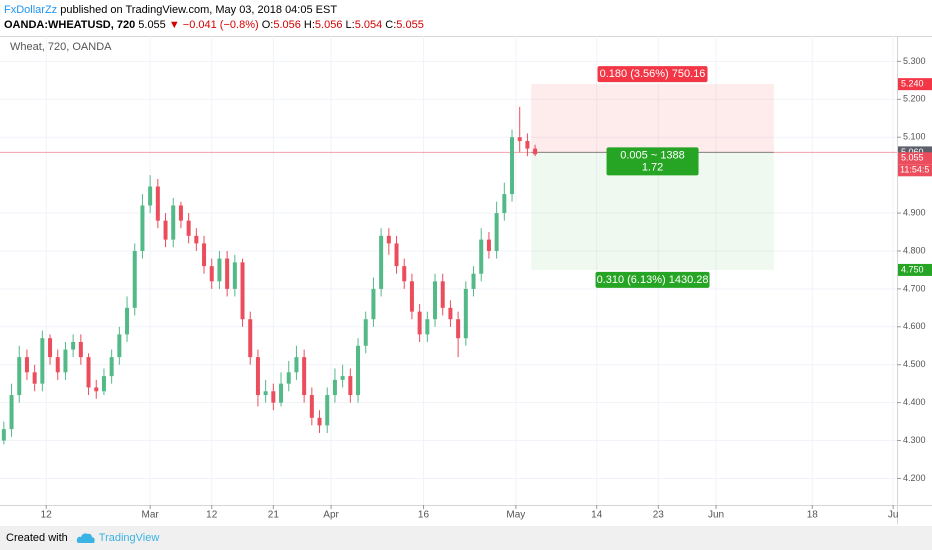 The image size is (932, 550). I want to click on y-tick-label: 4.200, so click(914, 478).